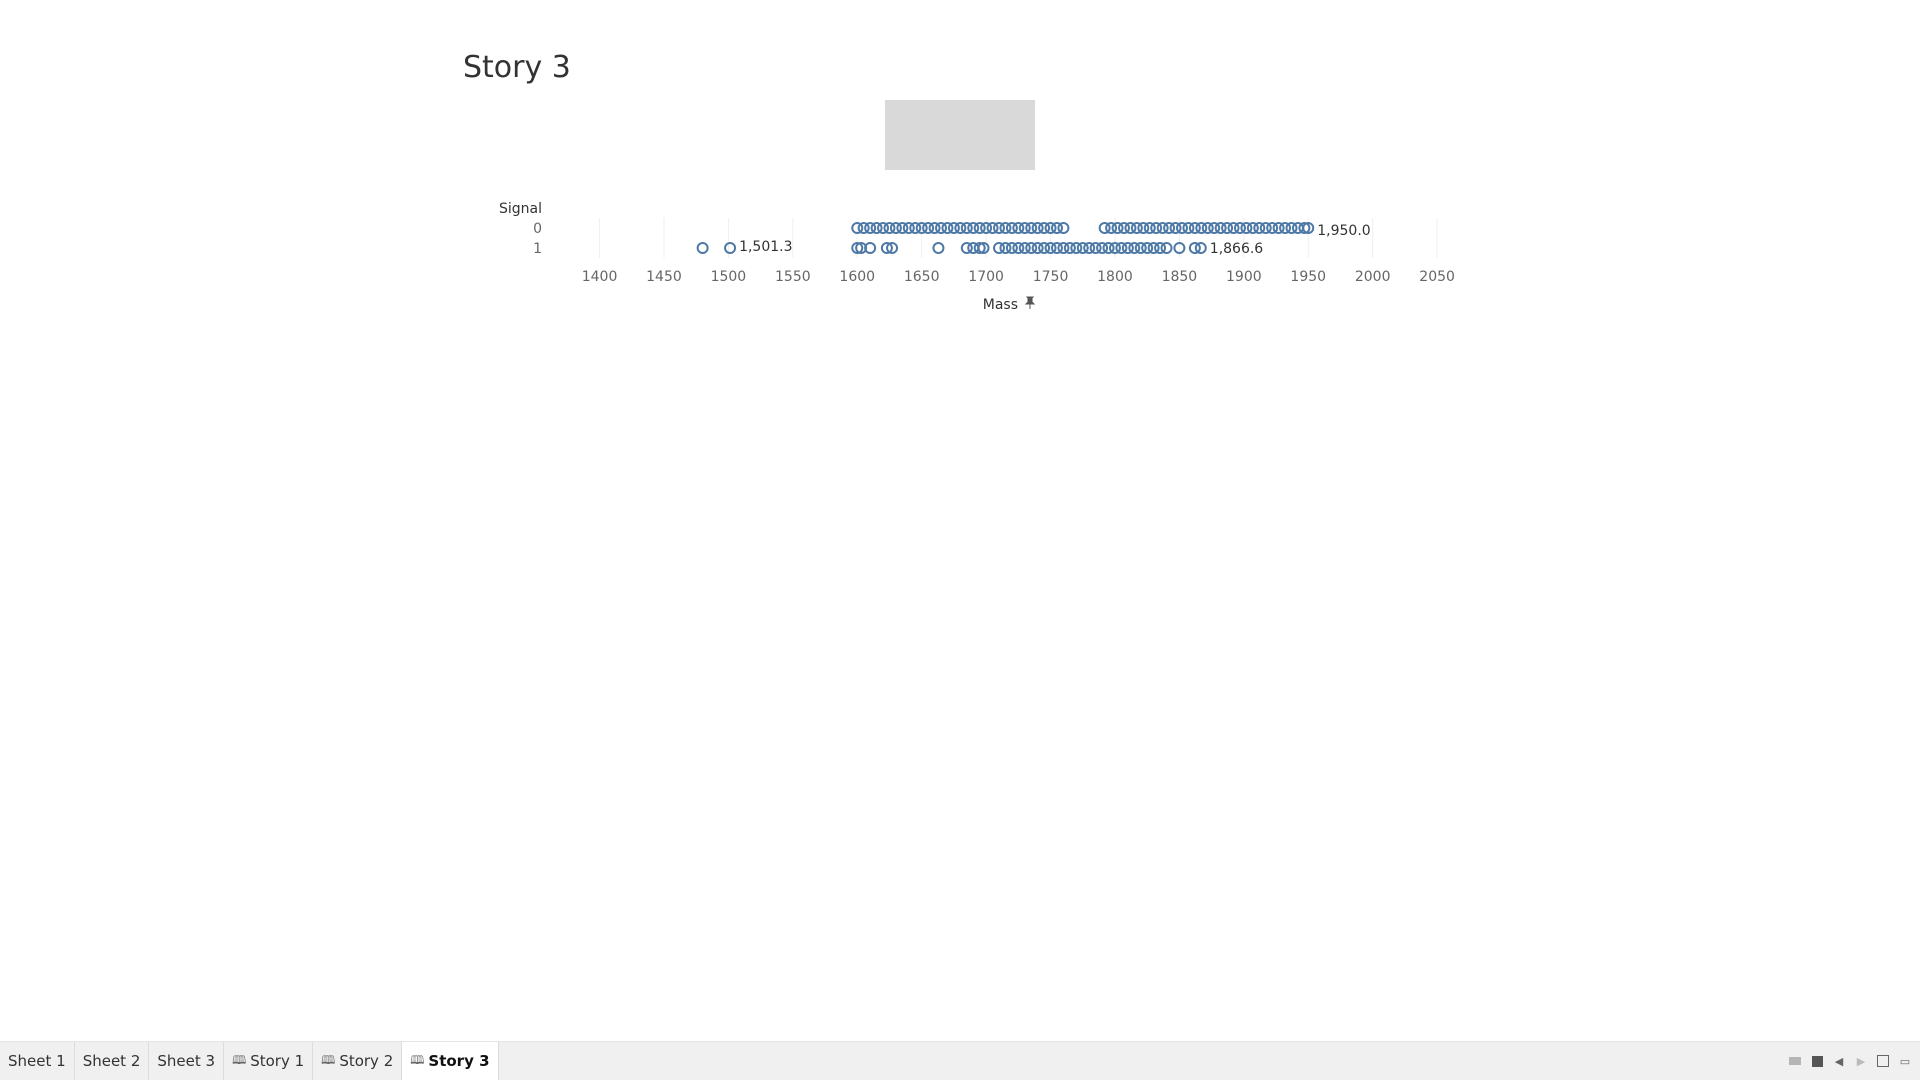 This screenshot has width=1920, height=1080. What do you see at coordinates (187, 1061) in the screenshot?
I see `tab-sheet-3: Sheet 3` at bounding box center [187, 1061].